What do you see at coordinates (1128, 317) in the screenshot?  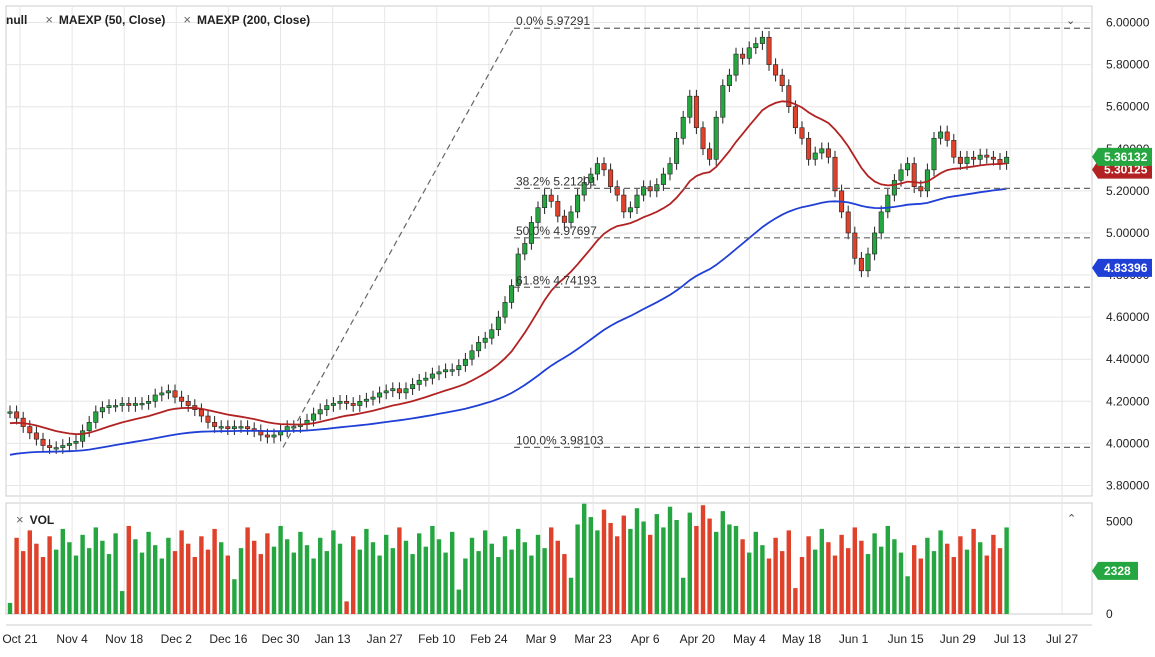 I see `y-tick-label: 4.60000` at bounding box center [1128, 317].